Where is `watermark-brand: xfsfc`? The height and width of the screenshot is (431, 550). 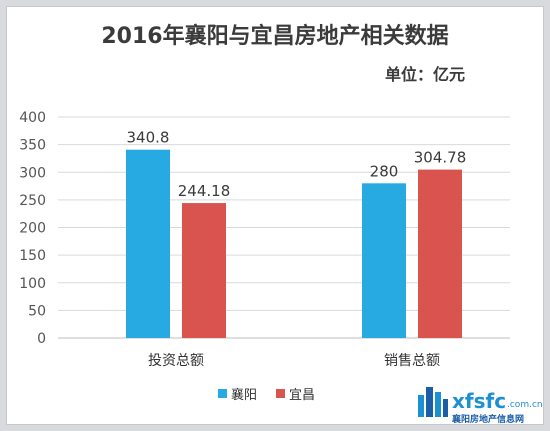 watermark-brand: xfsfc is located at coordinates (479, 401).